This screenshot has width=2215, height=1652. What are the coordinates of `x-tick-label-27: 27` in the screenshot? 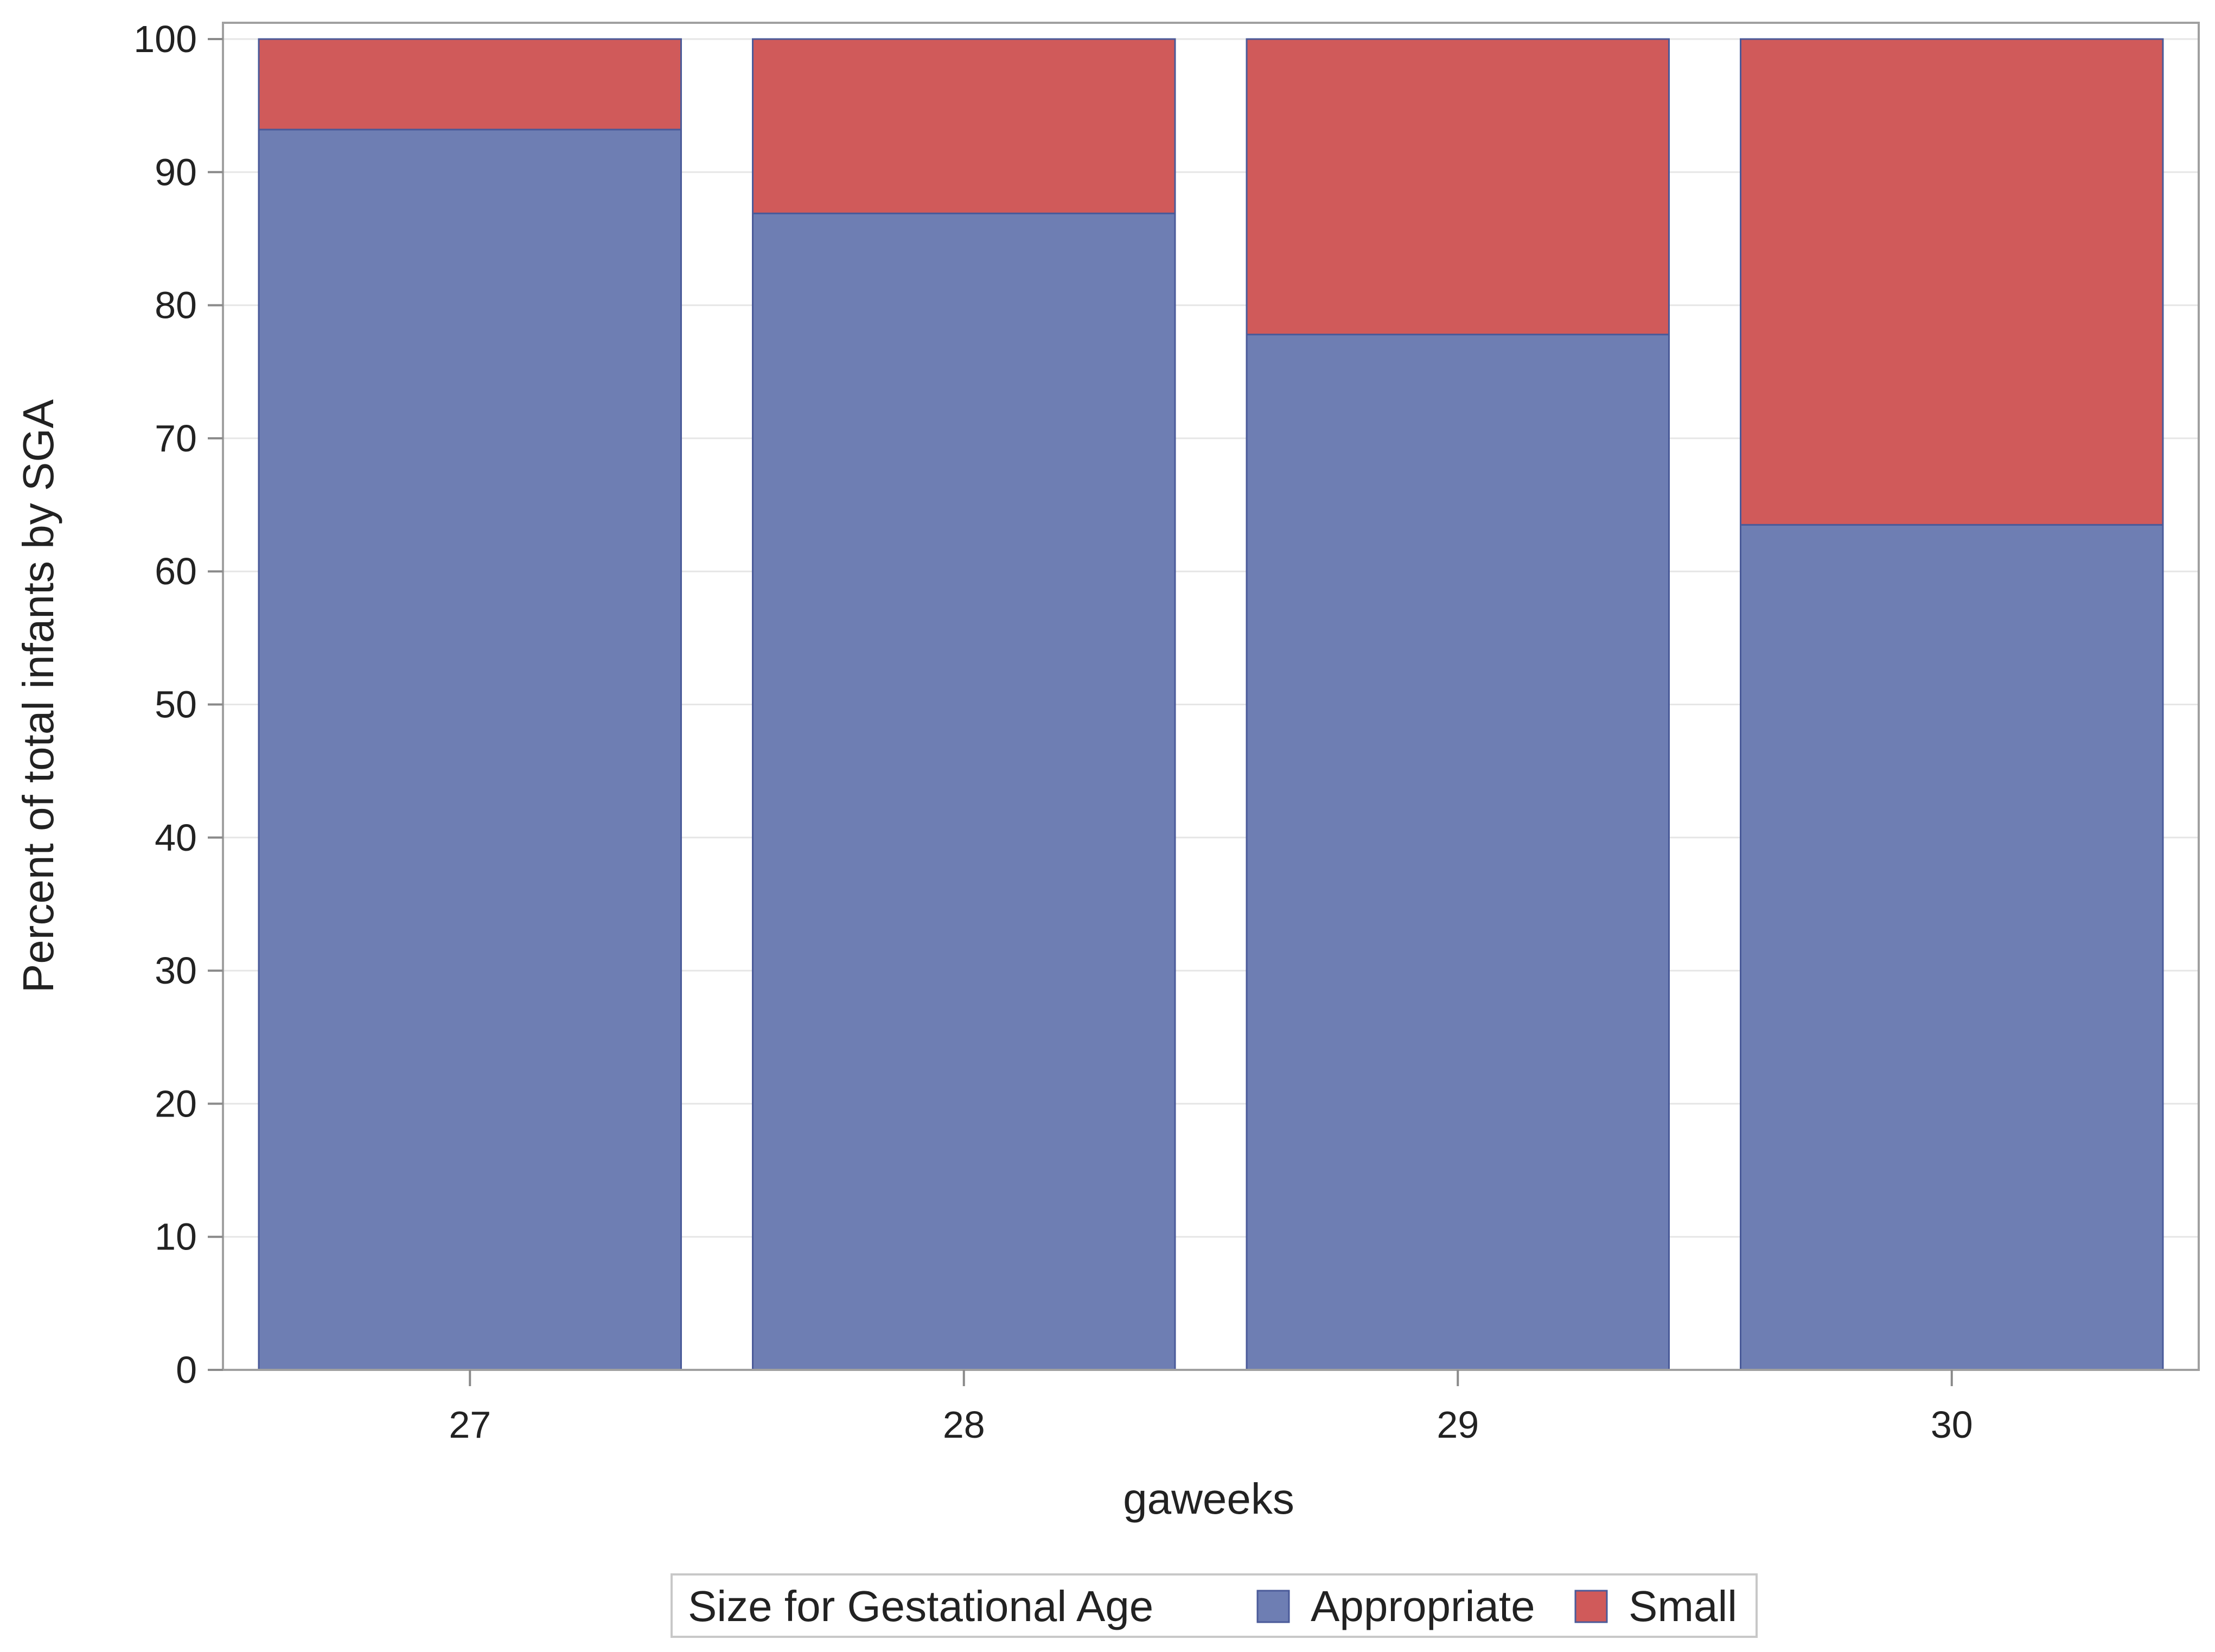 It's located at (470, 1425).